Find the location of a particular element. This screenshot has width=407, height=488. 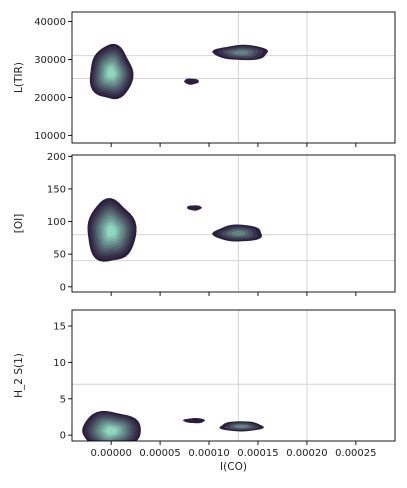

x-axis-label: I(CO) is located at coordinates (233, 467).